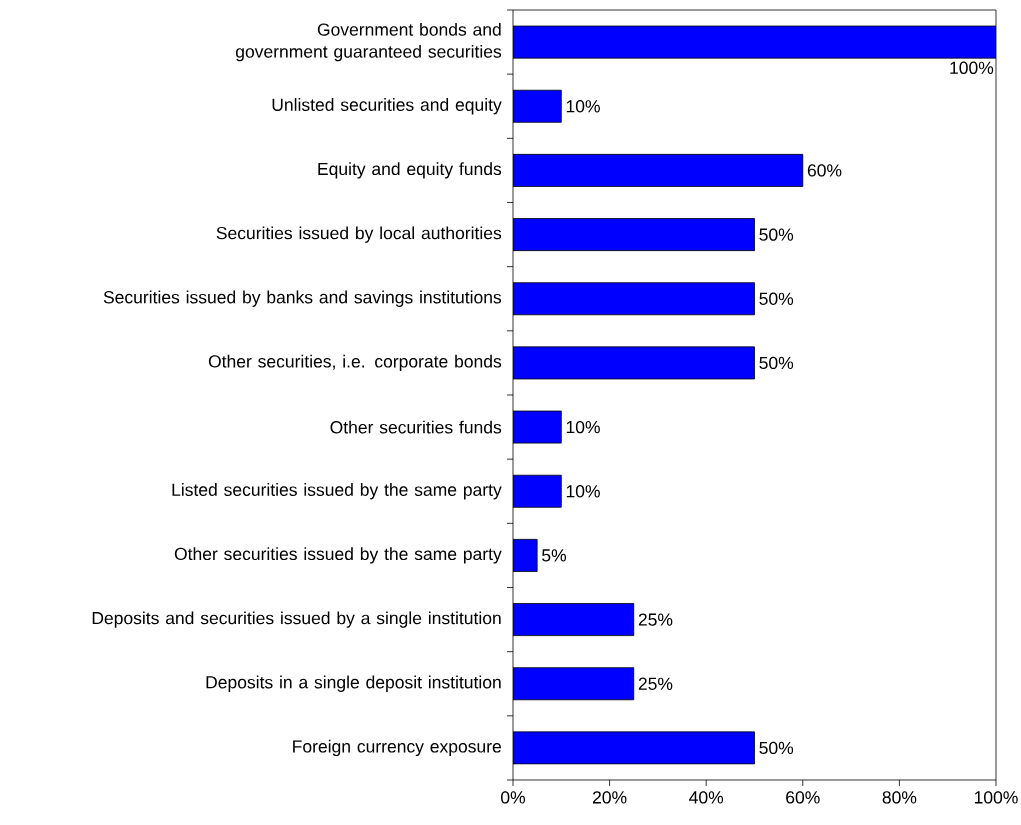  What do you see at coordinates (353, 683) in the screenshot?
I see `y-tick-label: Deposits in a single deposit institution` at bounding box center [353, 683].